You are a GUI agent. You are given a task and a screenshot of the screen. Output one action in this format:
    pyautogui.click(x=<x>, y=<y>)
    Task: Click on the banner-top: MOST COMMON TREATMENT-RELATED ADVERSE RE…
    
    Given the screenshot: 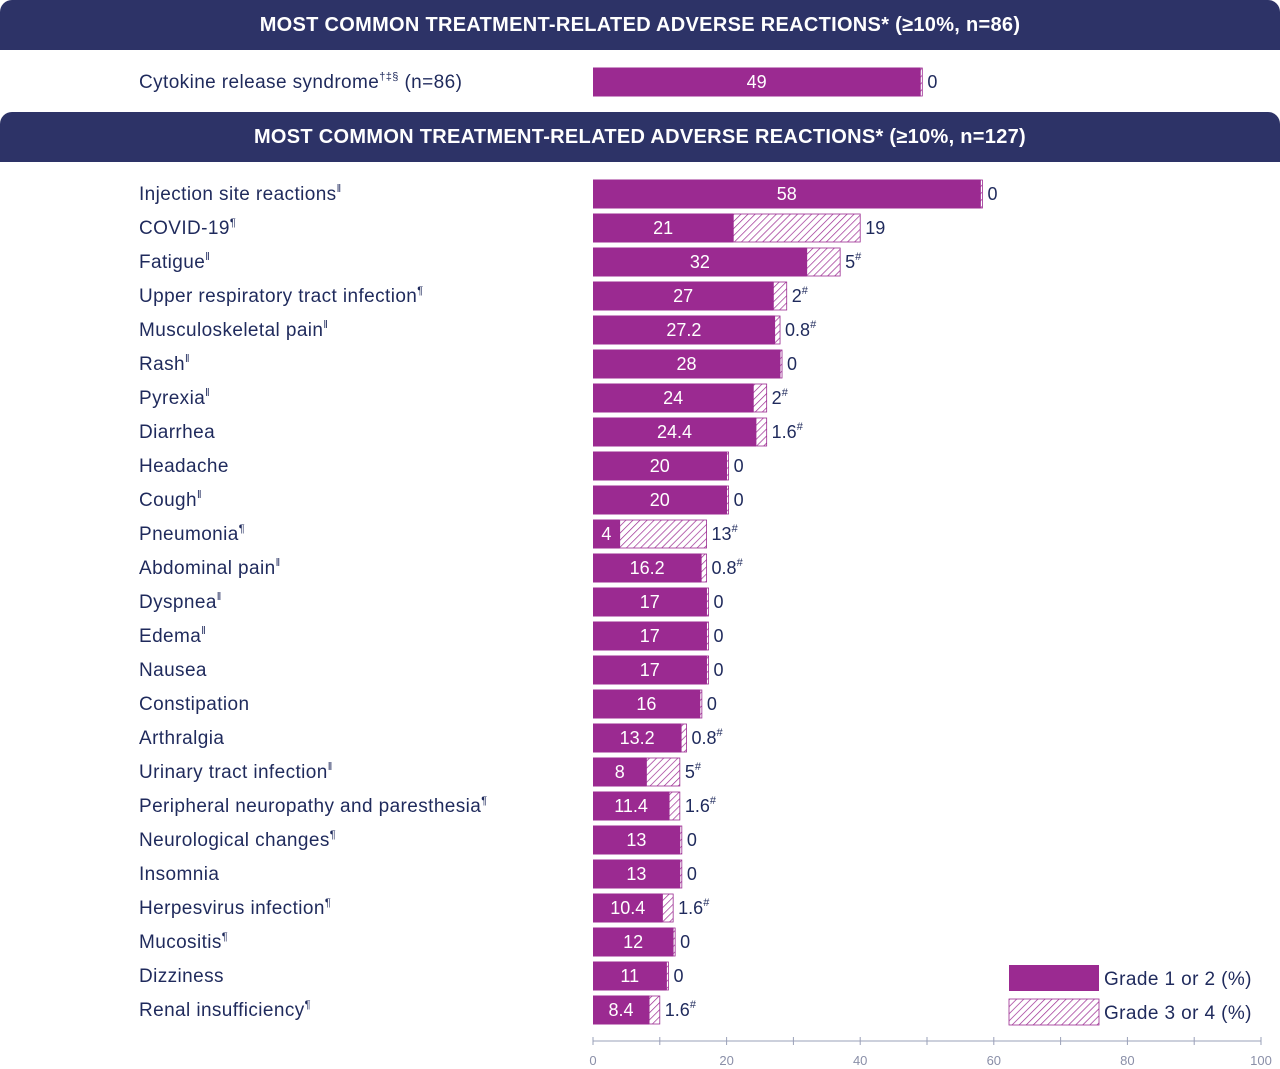 What is the action you would take?
    pyautogui.click(x=640, y=25)
    